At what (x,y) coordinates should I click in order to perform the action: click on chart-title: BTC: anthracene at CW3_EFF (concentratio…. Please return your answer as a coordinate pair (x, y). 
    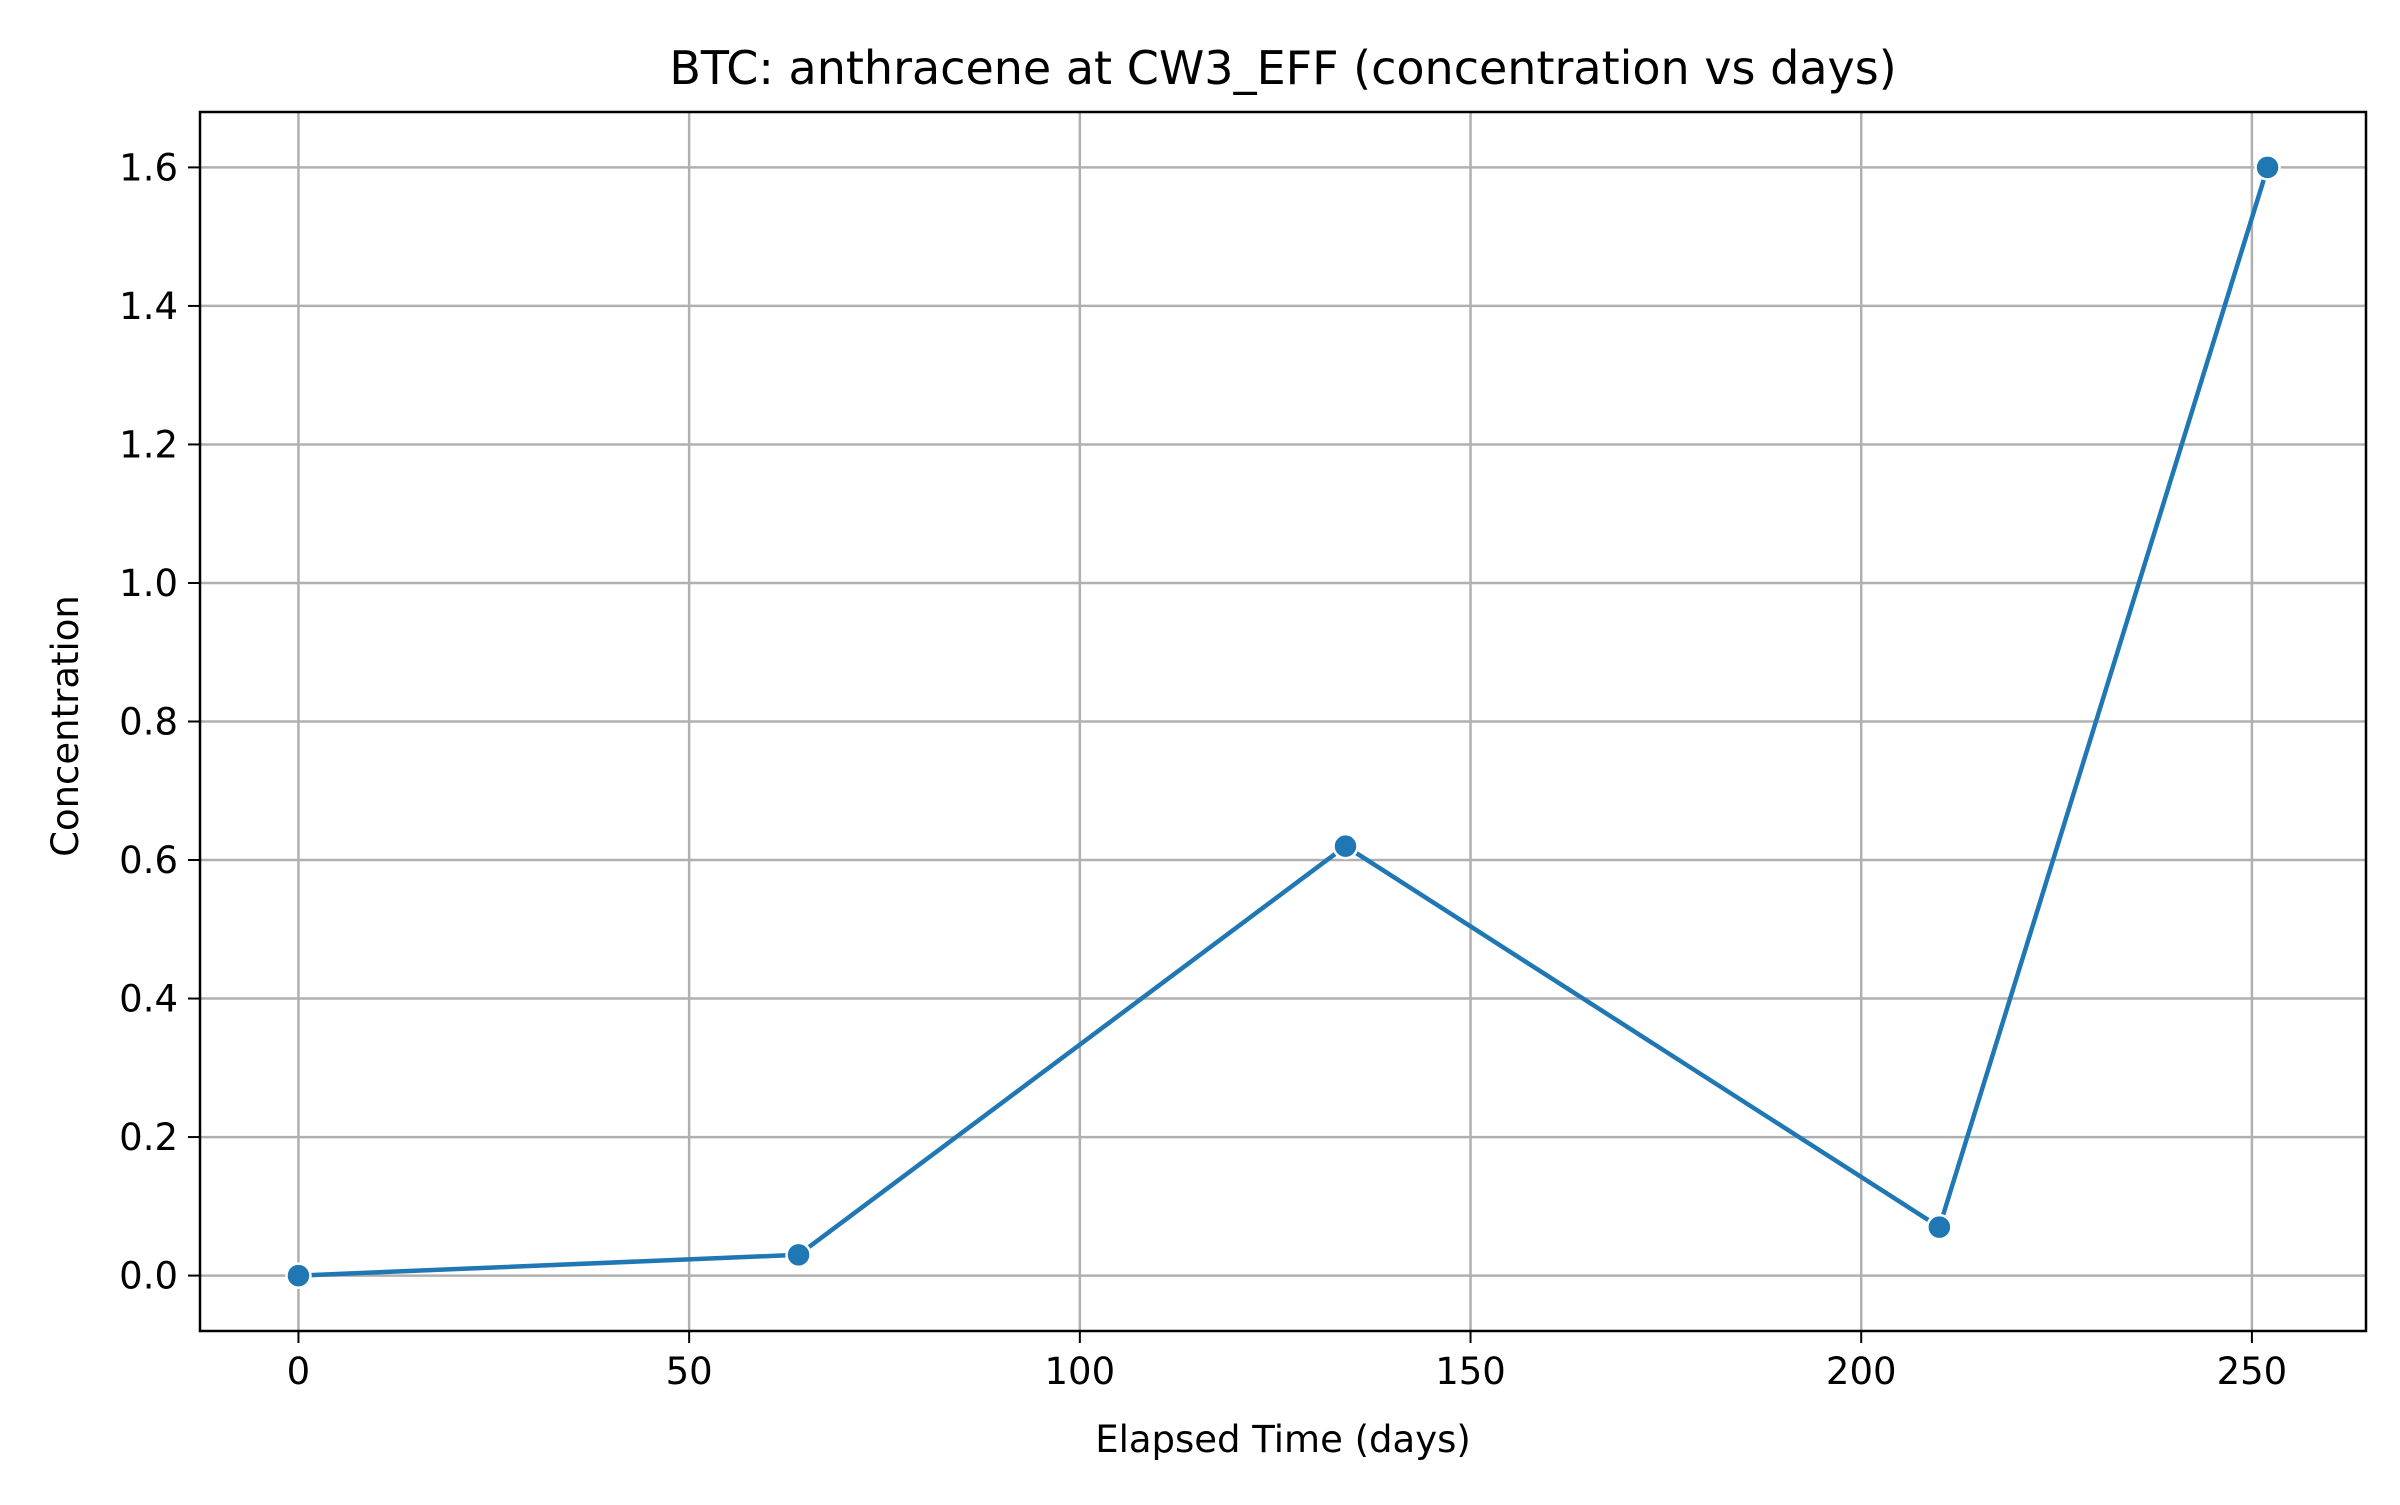
    Looking at the image, I should click on (1282, 68).